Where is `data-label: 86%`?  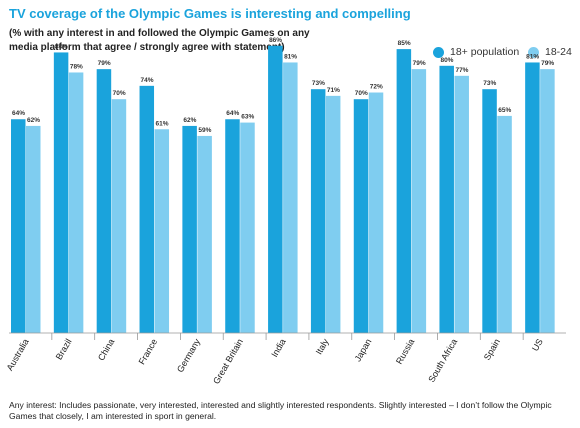 data-label: 86% is located at coordinates (275, 40).